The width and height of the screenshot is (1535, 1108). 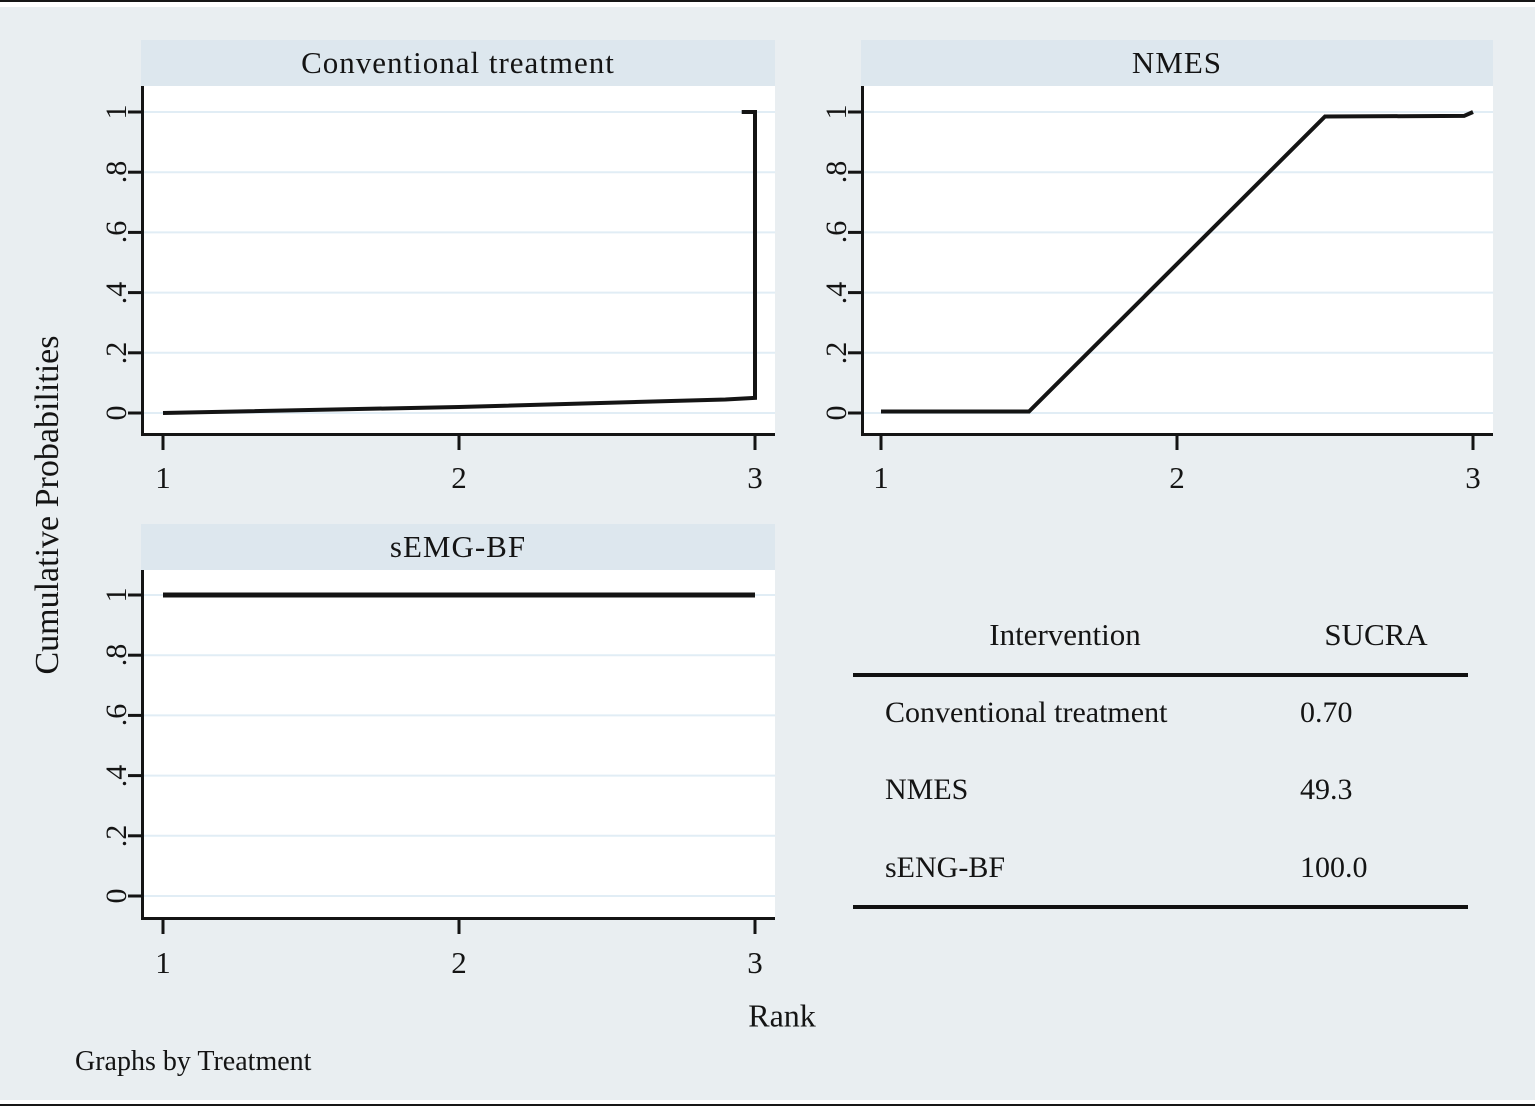 What do you see at coordinates (767, 1105) in the screenshot?
I see `frame-bottom-line` at bounding box center [767, 1105].